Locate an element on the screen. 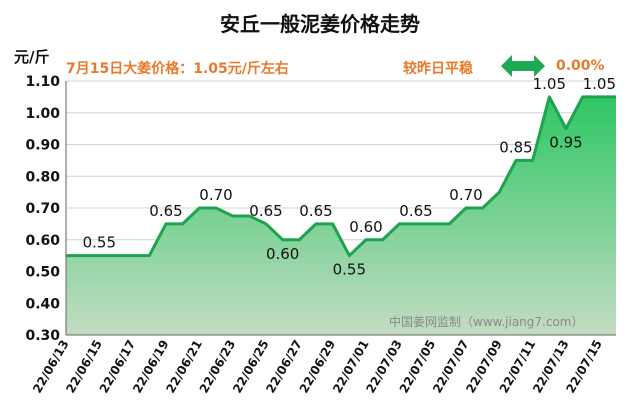  data-label: 0.95 is located at coordinates (565, 143).